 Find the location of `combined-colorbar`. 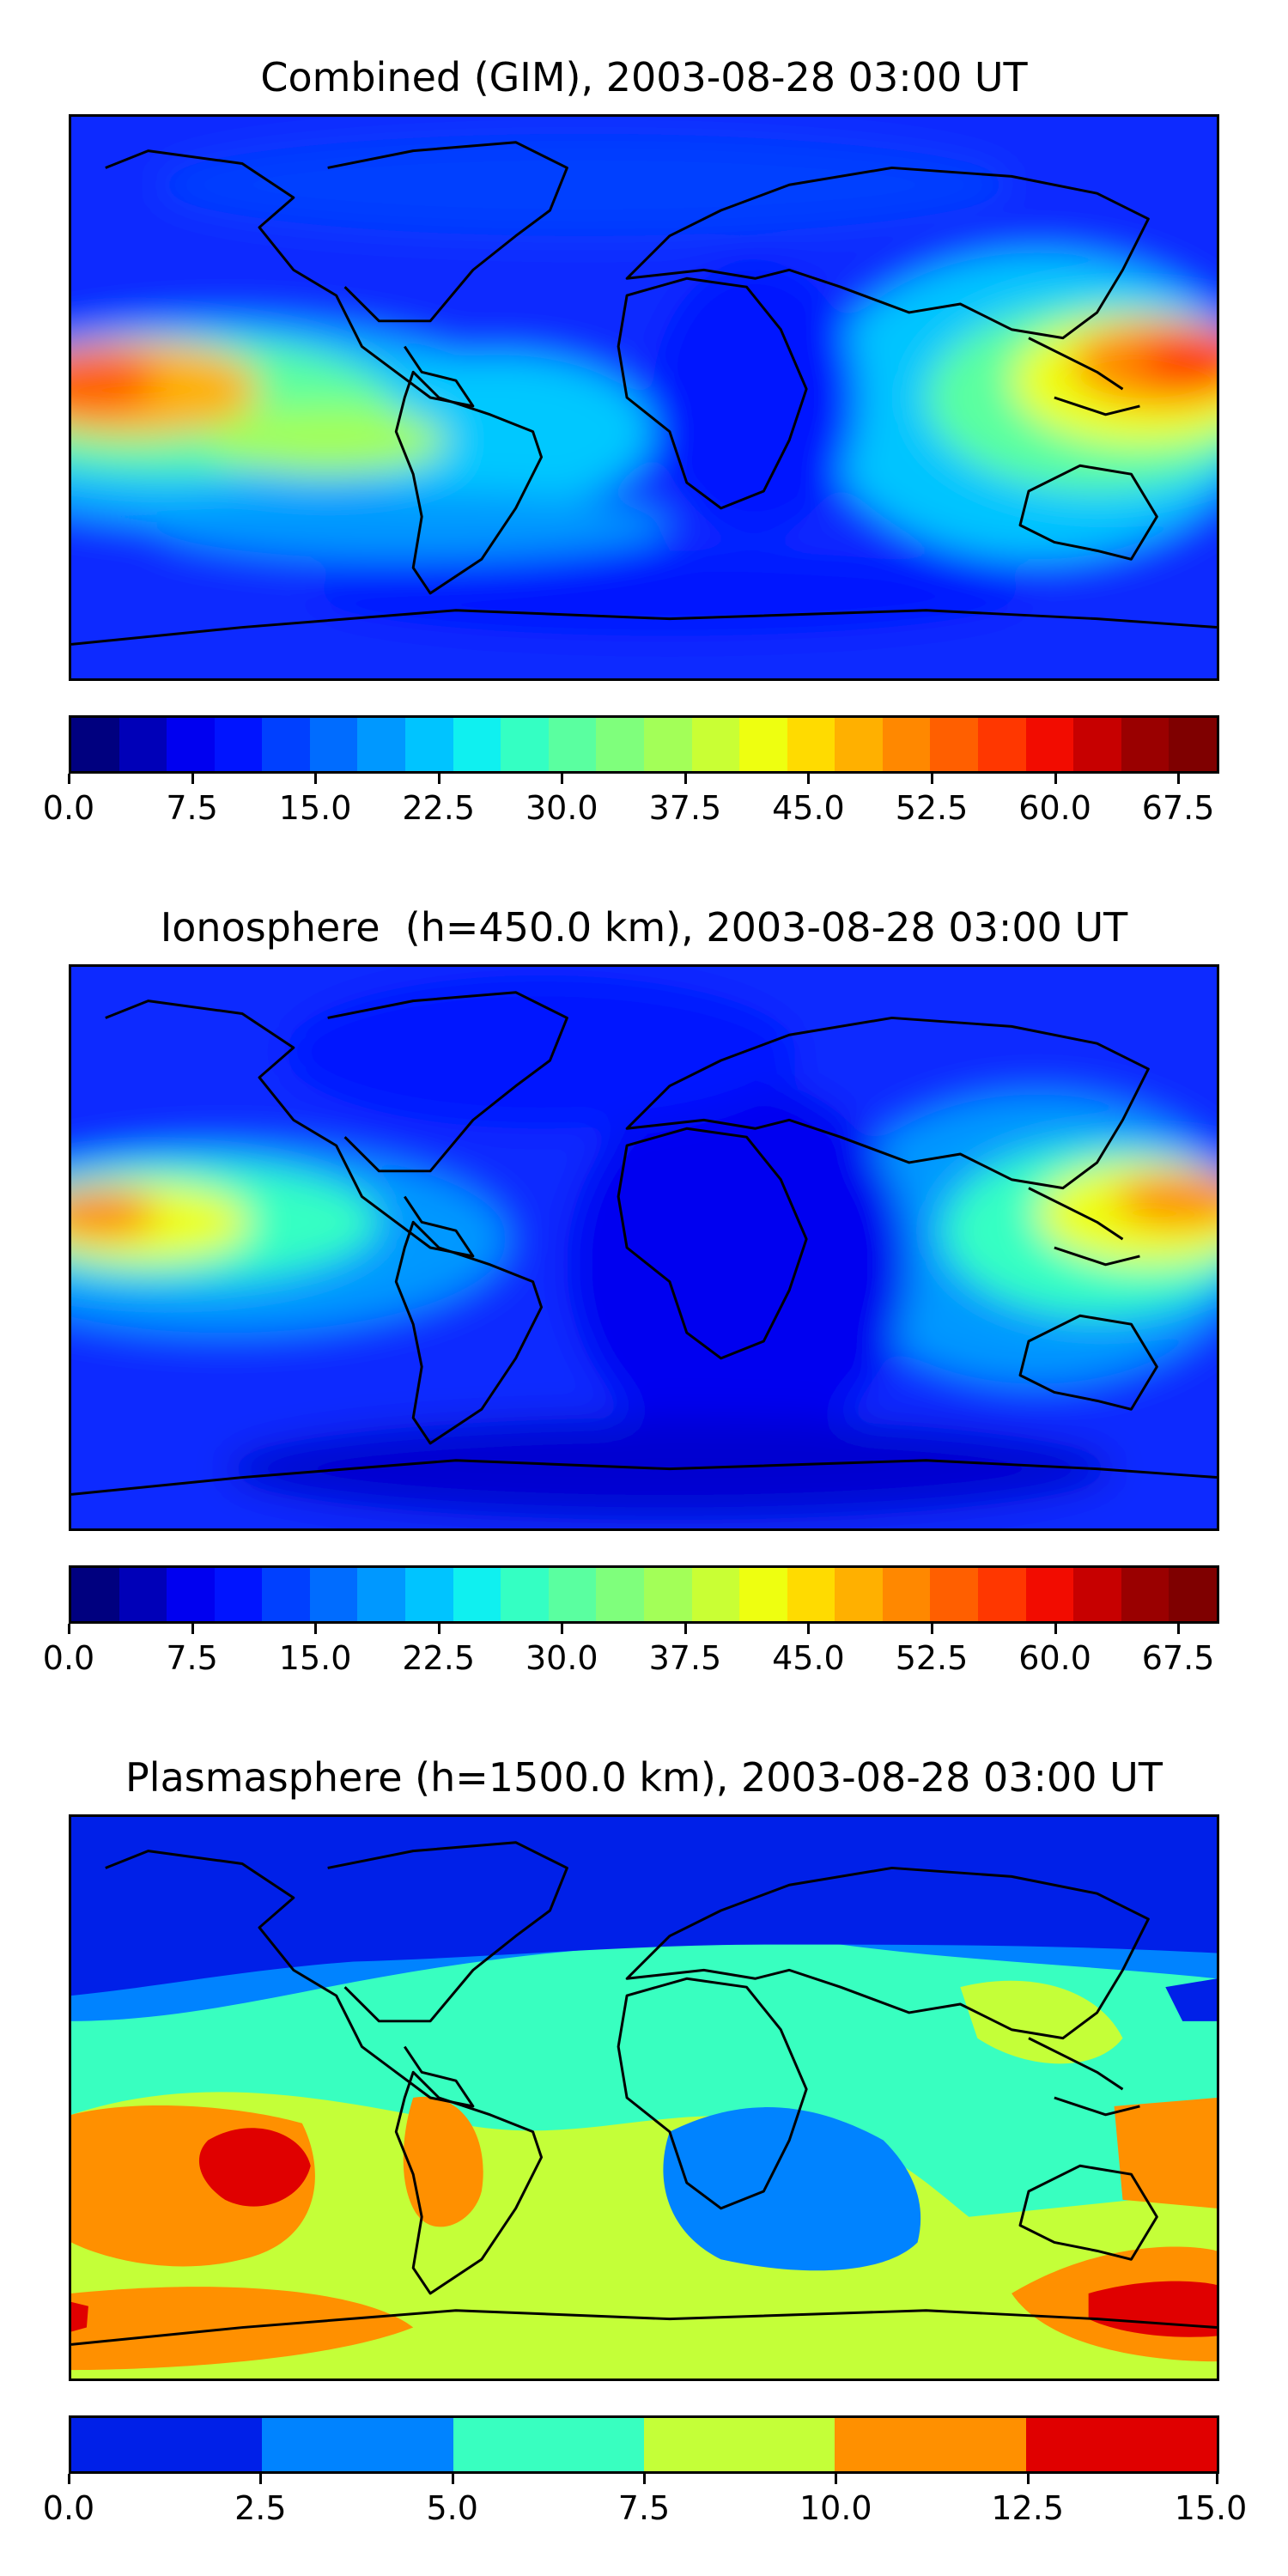

combined-colorbar is located at coordinates (644, 744).